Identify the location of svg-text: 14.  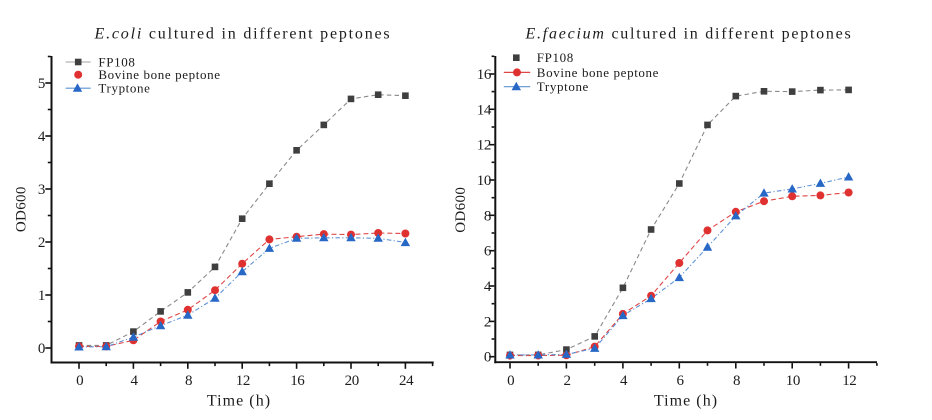
(484, 110).